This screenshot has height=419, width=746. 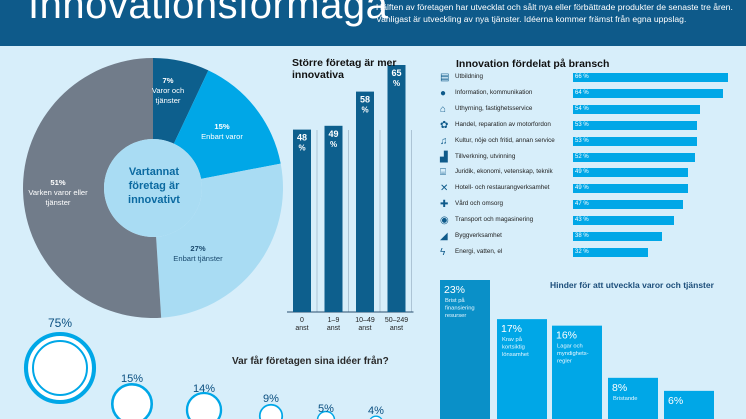 What do you see at coordinates (634, 157) in the screenshot?
I see `industry-bar: 52 %` at bounding box center [634, 157].